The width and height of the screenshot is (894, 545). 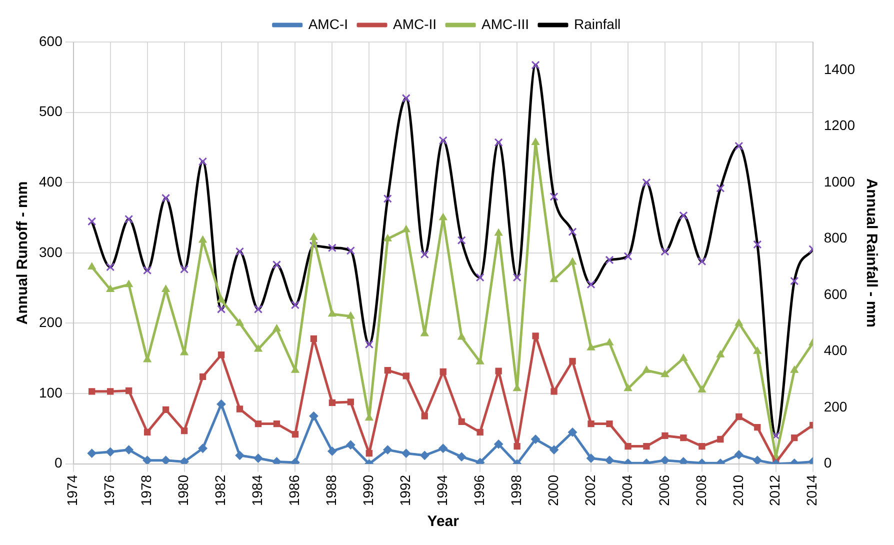 I want to click on x-tick-label: 2010, so click(x=738, y=490).